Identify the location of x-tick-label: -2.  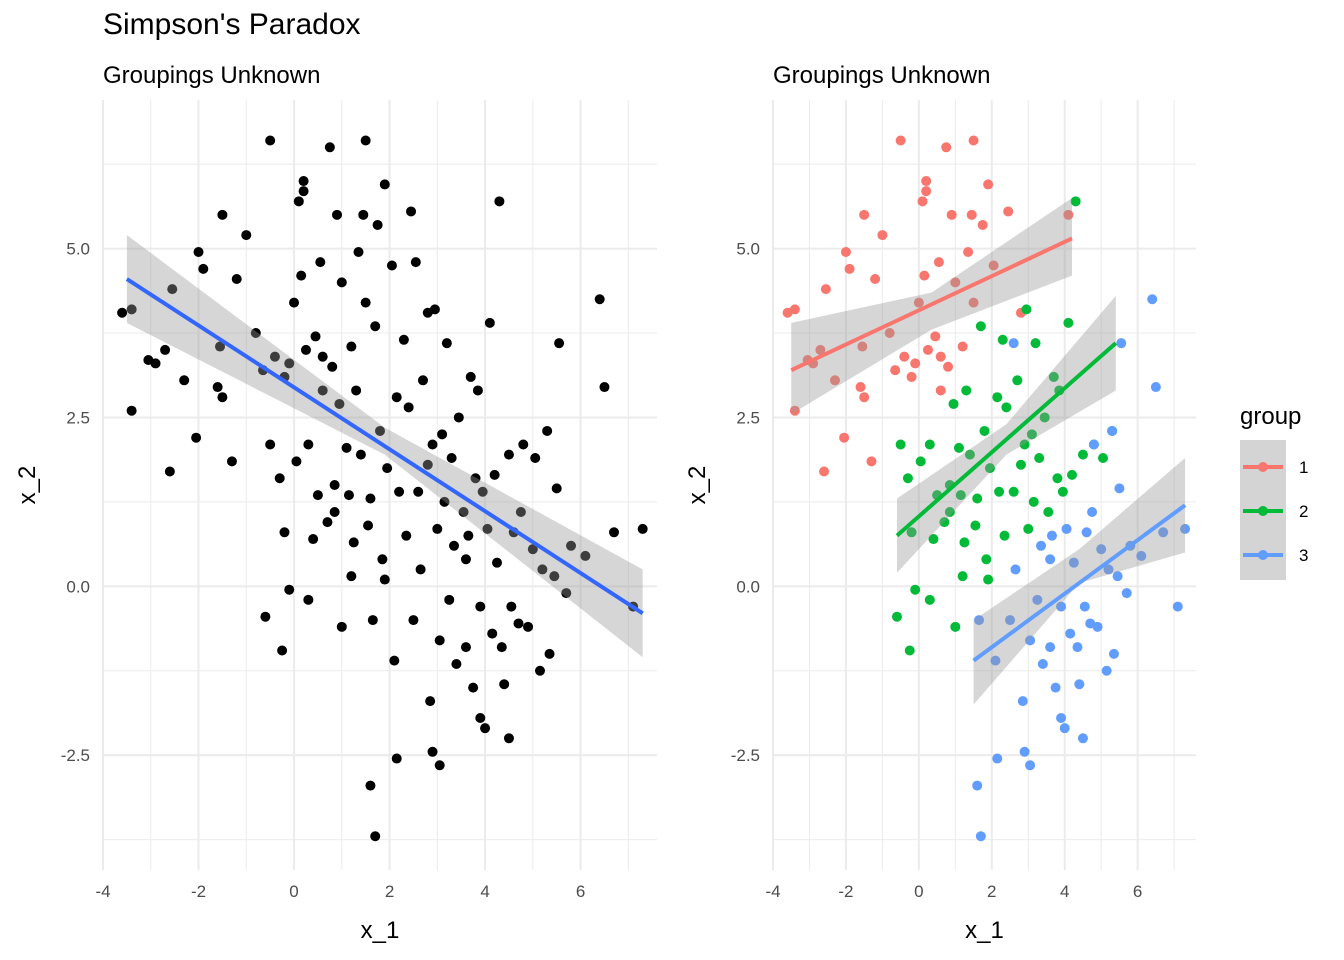
(845, 891).